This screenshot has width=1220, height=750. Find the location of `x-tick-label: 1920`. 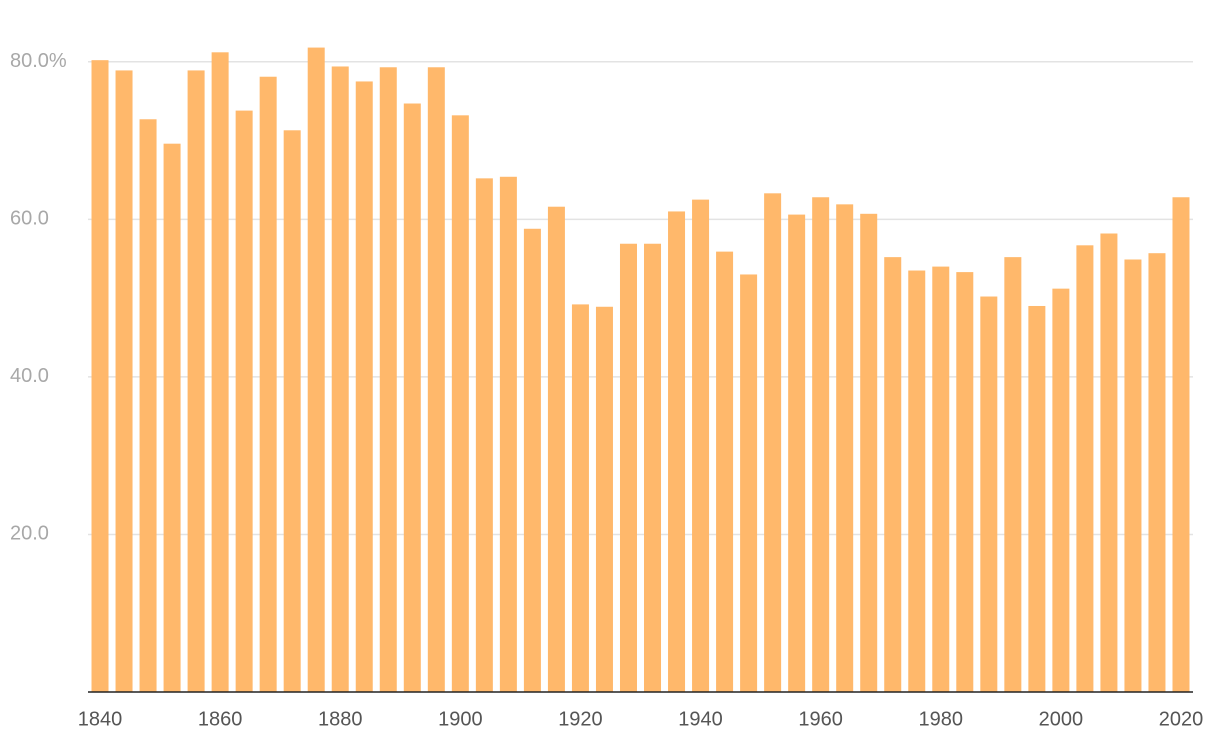

x-tick-label: 1920 is located at coordinates (580, 719).